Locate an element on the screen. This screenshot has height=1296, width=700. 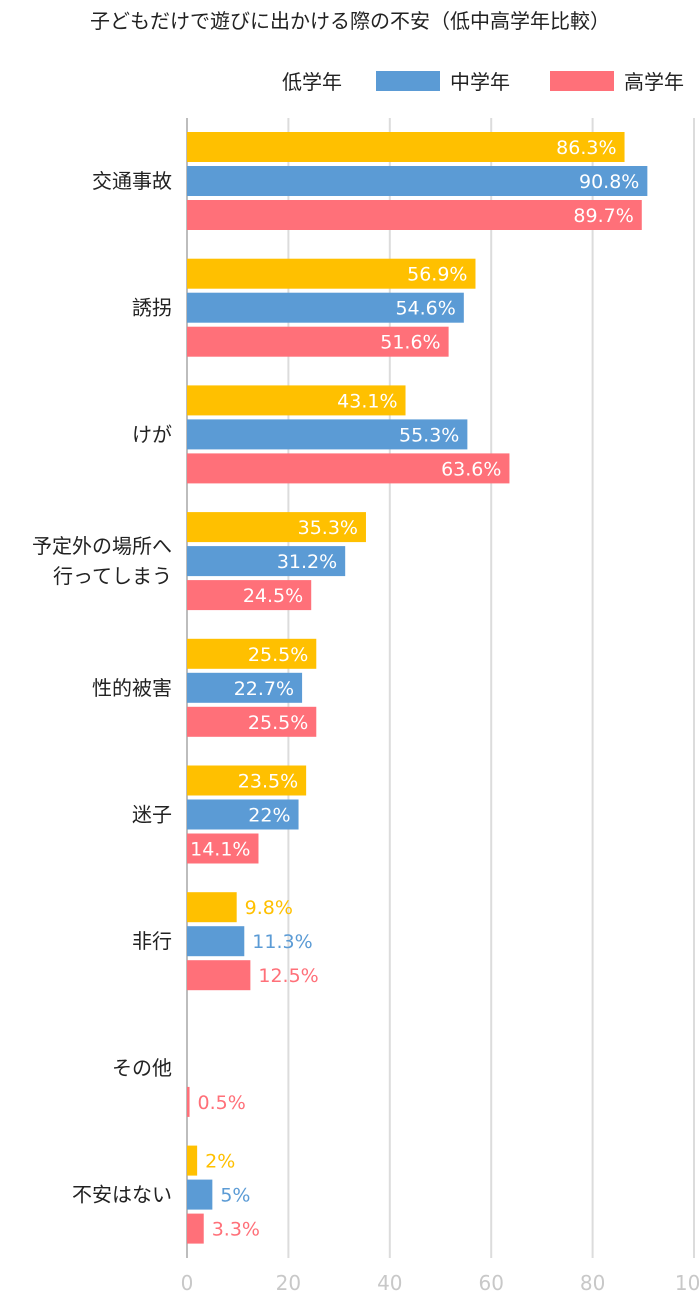
data-label: 86.3% is located at coordinates (586, 148).